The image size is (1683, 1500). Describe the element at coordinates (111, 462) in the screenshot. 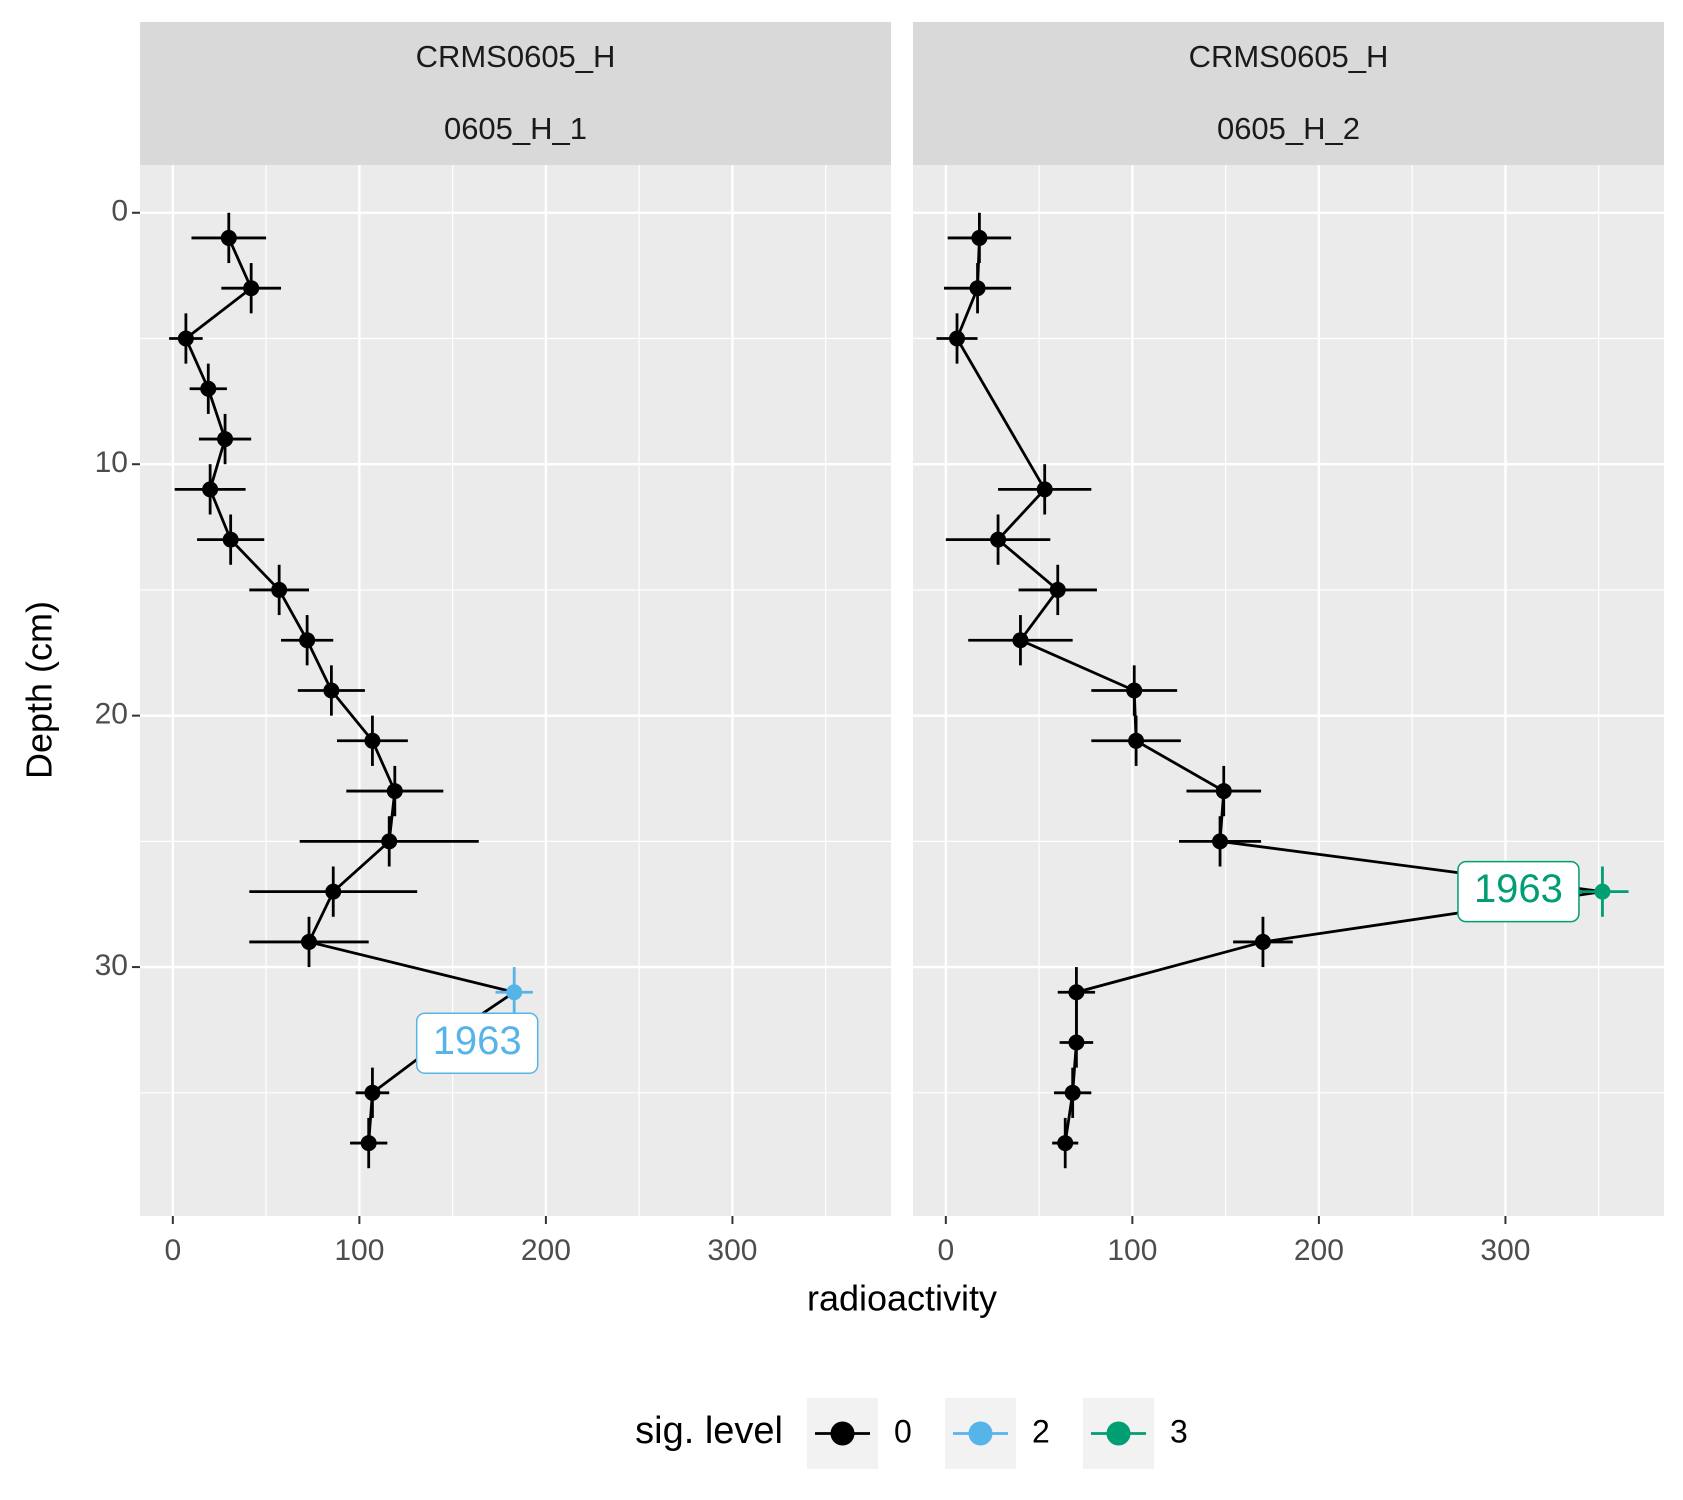

I see `y-tick-label: 10` at that location.